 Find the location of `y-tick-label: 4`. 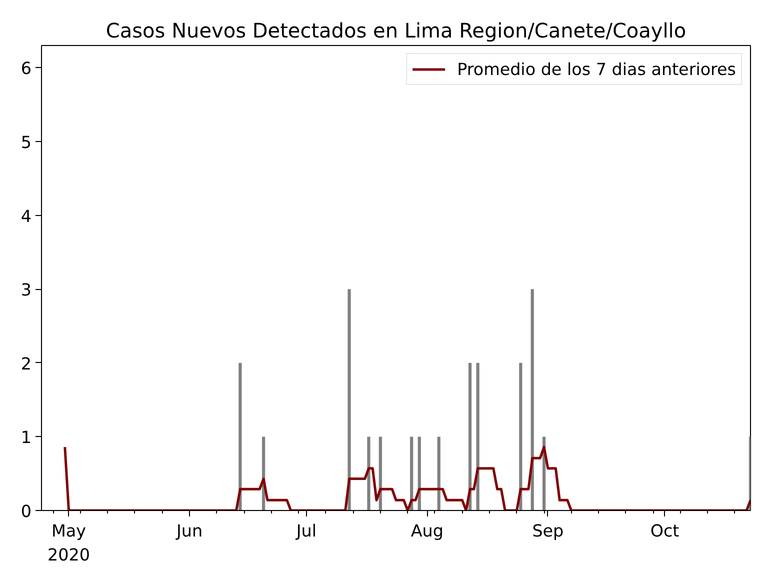

y-tick-label: 4 is located at coordinates (26, 216).